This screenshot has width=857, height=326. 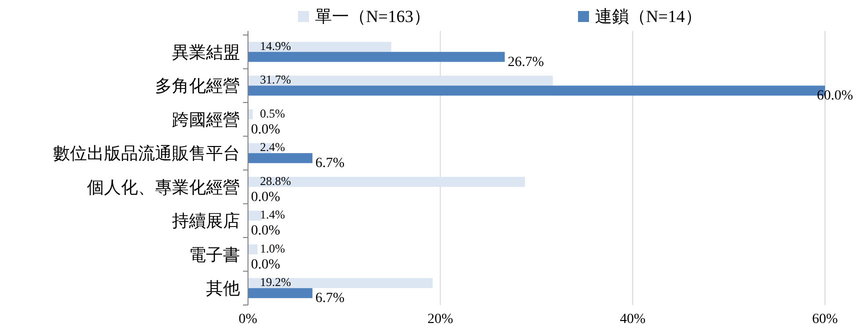 I want to click on y-tick-label: 數位出版品流通販售平台, so click(x=146, y=154).